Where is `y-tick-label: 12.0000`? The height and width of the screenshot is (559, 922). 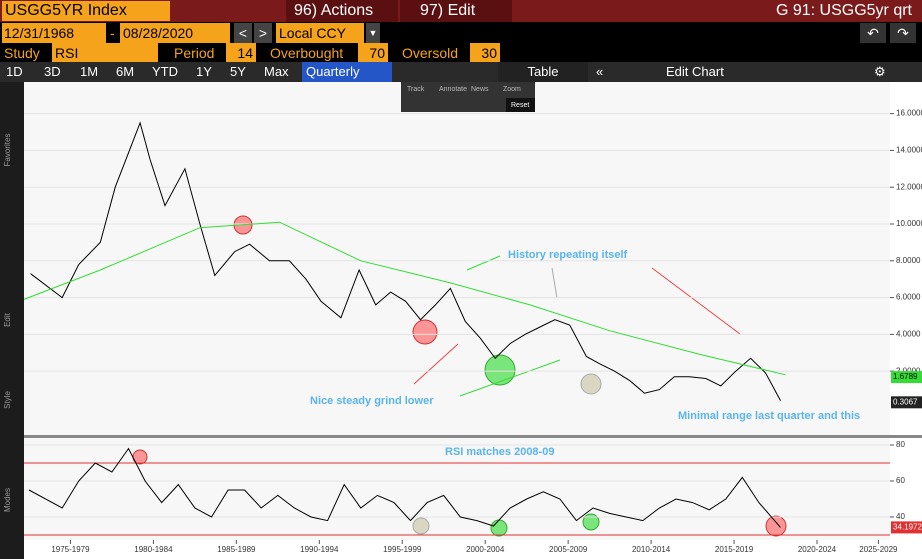 y-tick-label: 12.0000 is located at coordinates (909, 186).